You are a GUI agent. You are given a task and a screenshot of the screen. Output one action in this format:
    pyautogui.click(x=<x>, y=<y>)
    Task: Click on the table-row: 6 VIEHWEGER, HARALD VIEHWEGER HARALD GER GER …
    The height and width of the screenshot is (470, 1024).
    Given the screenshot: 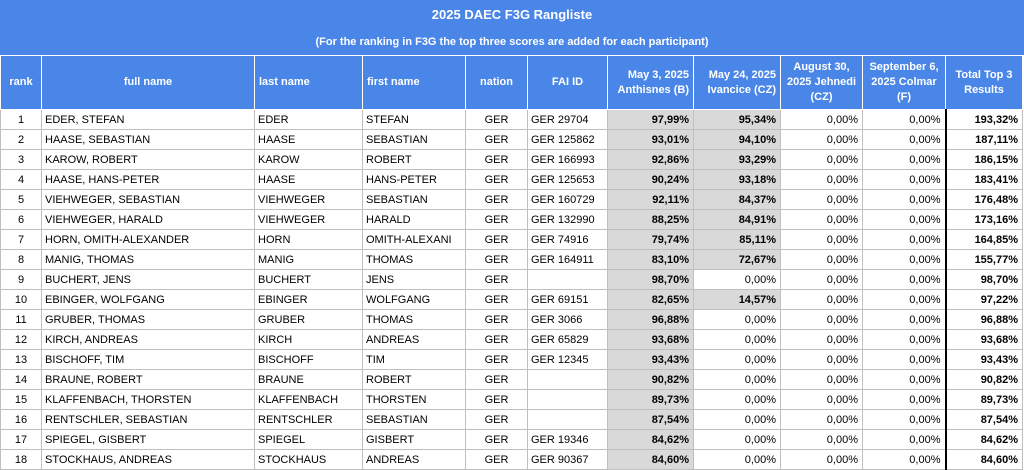 What is the action you would take?
    pyautogui.click(x=511, y=219)
    